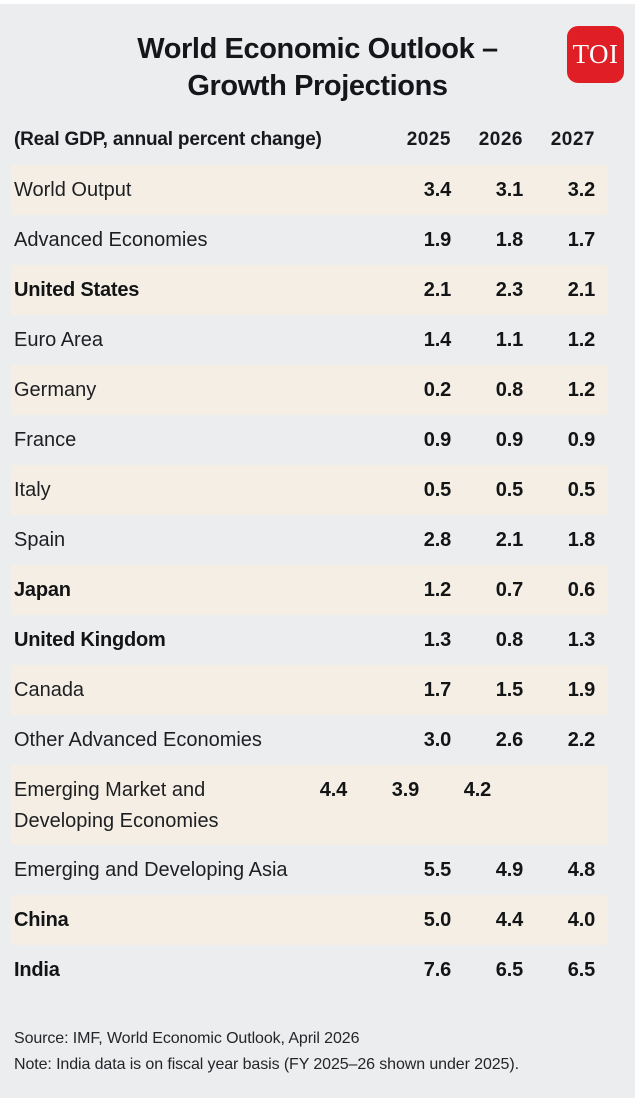 The height and width of the screenshot is (1101, 635). Describe the element at coordinates (58, 339) in the screenshot. I see `row-label: Euro Area` at that location.